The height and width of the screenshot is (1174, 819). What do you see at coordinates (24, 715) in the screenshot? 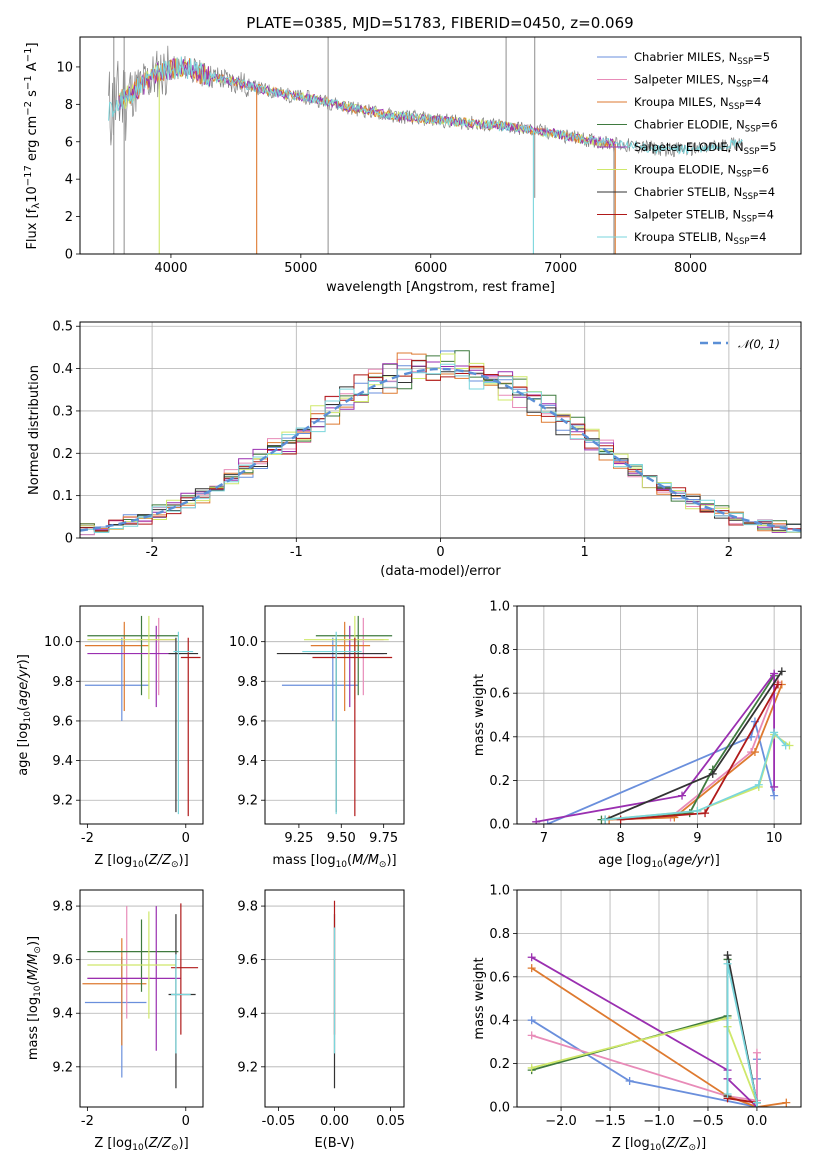
I see `y-axis-label: age [log10(age/yr)]` at bounding box center [24, 715].